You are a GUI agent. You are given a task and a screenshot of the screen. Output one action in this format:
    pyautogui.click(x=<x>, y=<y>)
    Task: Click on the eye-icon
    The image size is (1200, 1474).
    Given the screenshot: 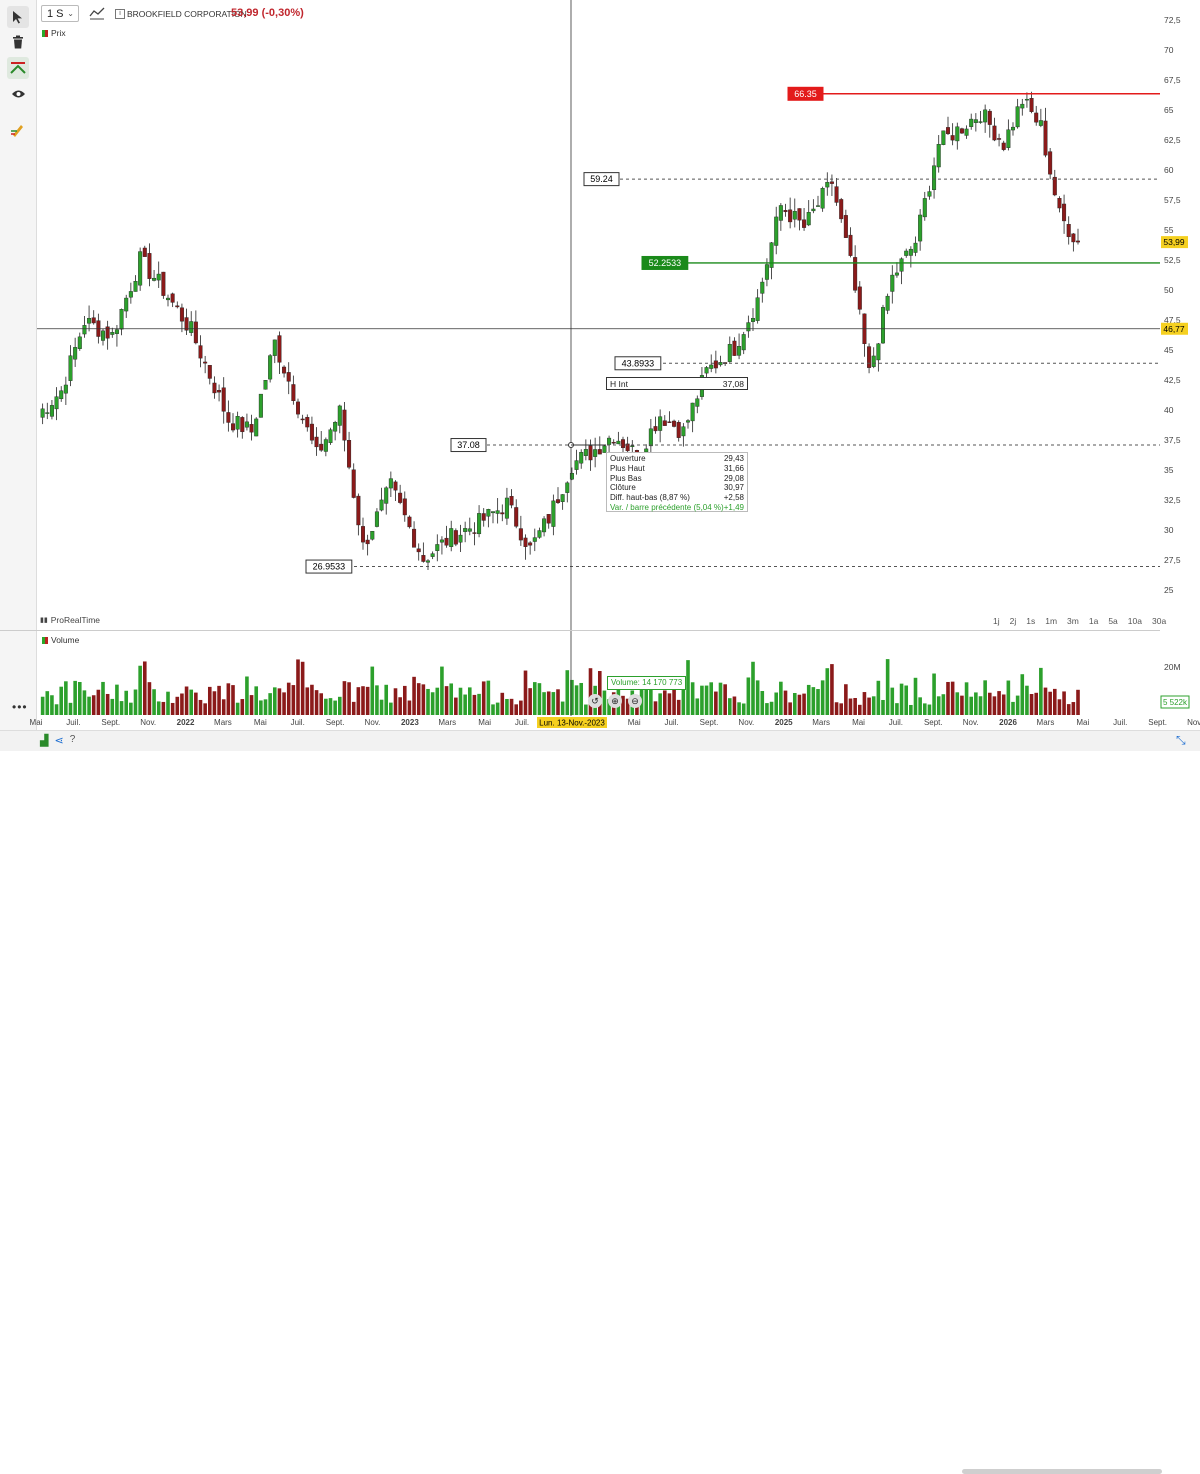 What is the action you would take?
    pyautogui.click(x=18, y=94)
    